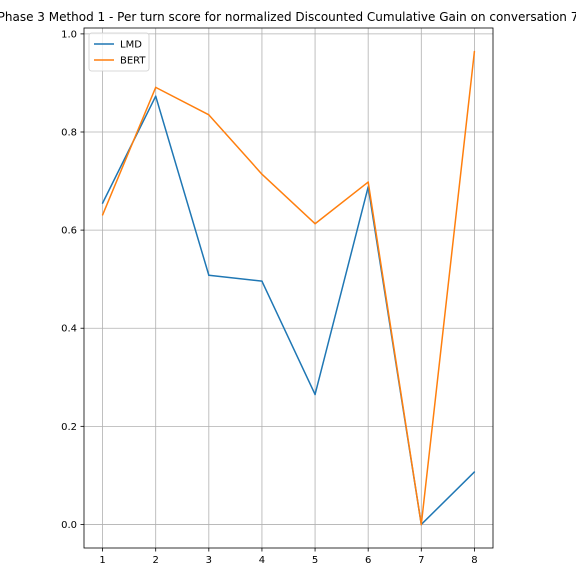 Image resolution: width=576 pixels, height=576 pixels. What do you see at coordinates (131, 45) in the screenshot?
I see `legend-label-lmd: LMD` at bounding box center [131, 45].